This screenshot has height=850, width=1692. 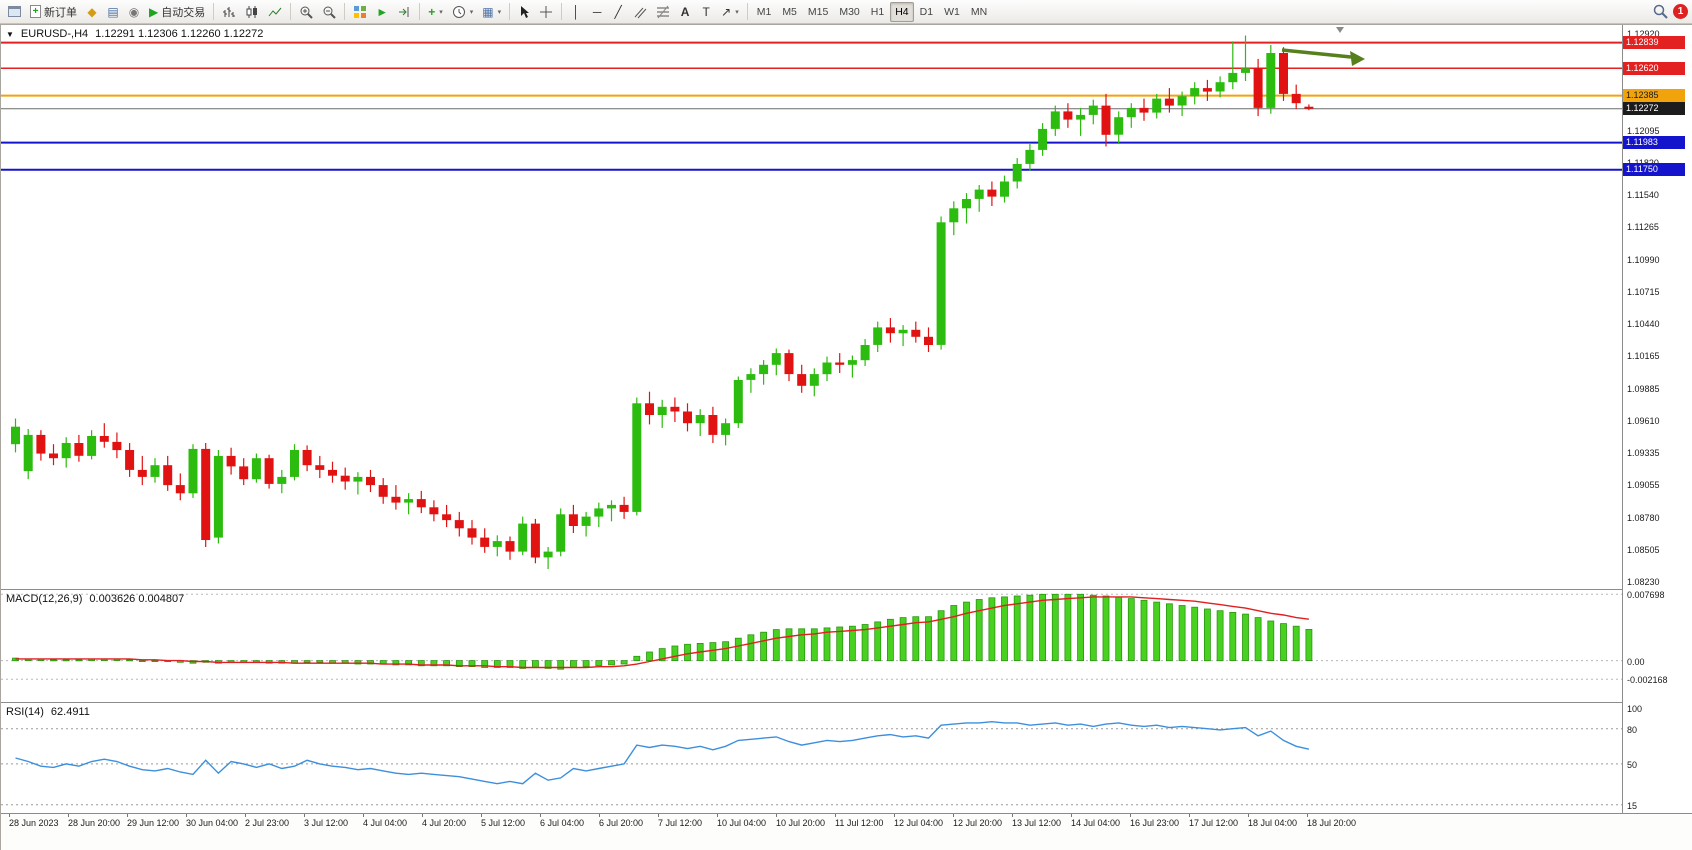 What do you see at coordinates (1214, 823) in the screenshot?
I see `time-axis-label: 17 Jul 12:00` at bounding box center [1214, 823].